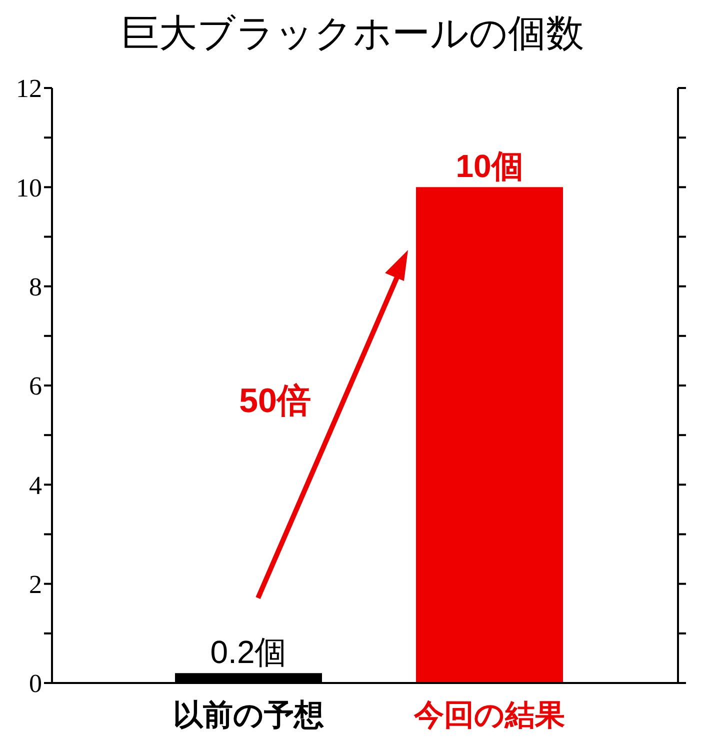 This screenshot has width=705, height=745. What do you see at coordinates (248, 652) in the screenshot?
I see `data-label: 0.2個` at bounding box center [248, 652].